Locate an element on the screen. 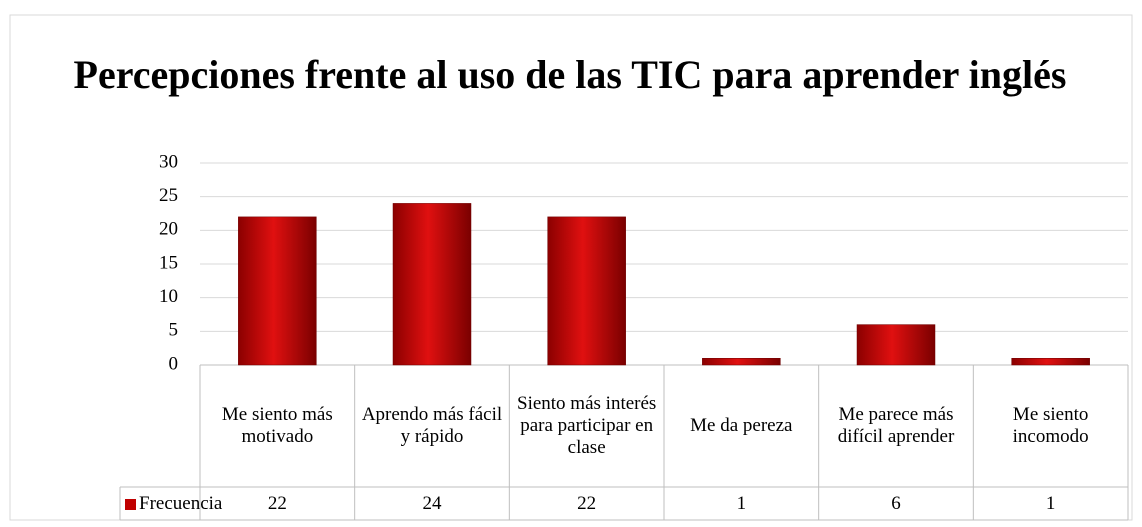  legend-label: Frecuencia is located at coordinates (181, 503).